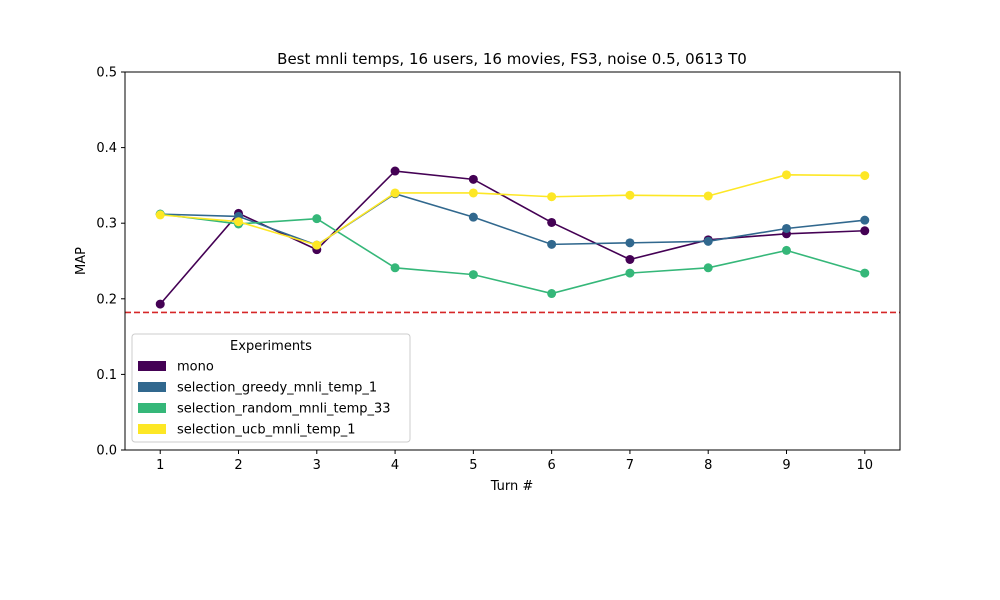  Describe the element at coordinates (277, 388) in the screenshot. I see `legend-label: selection_greedy_mnli_temp_1` at that location.